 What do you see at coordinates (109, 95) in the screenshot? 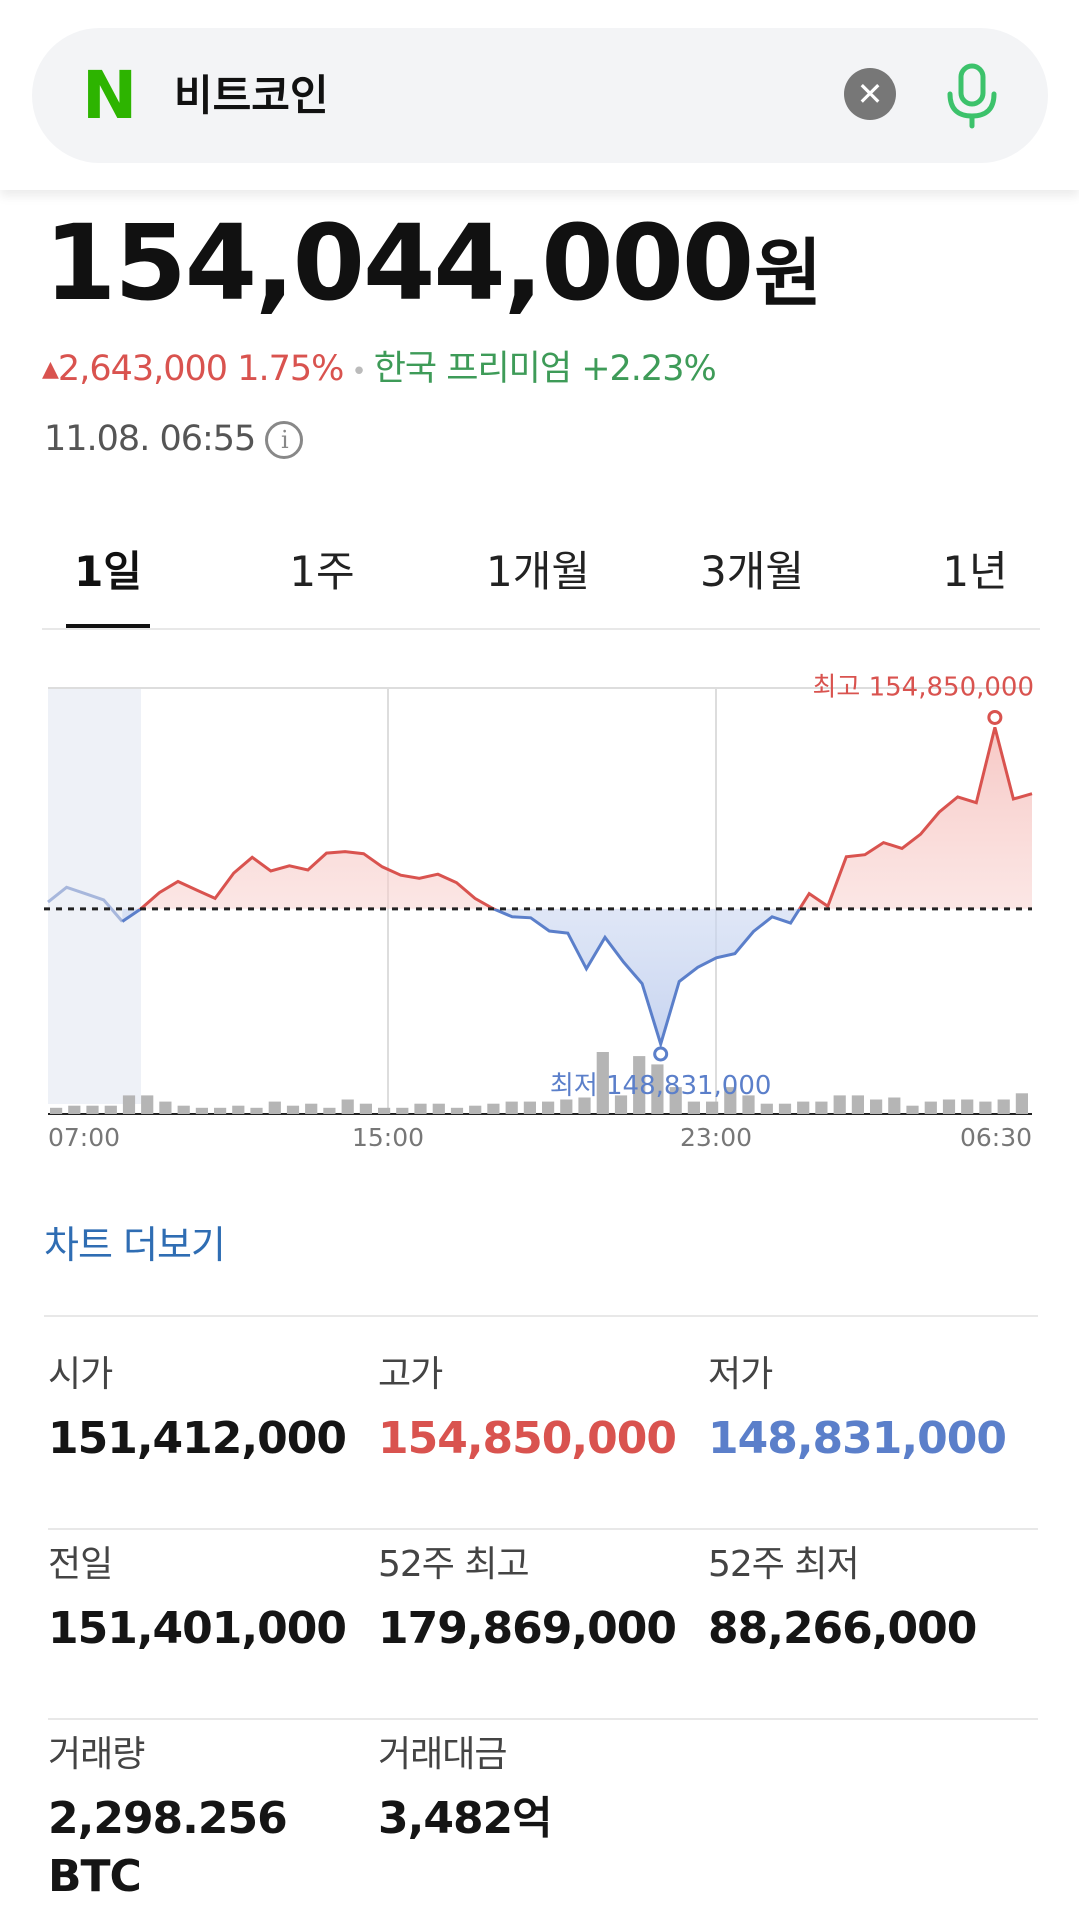
I see `naver-logo: N` at bounding box center [109, 95].